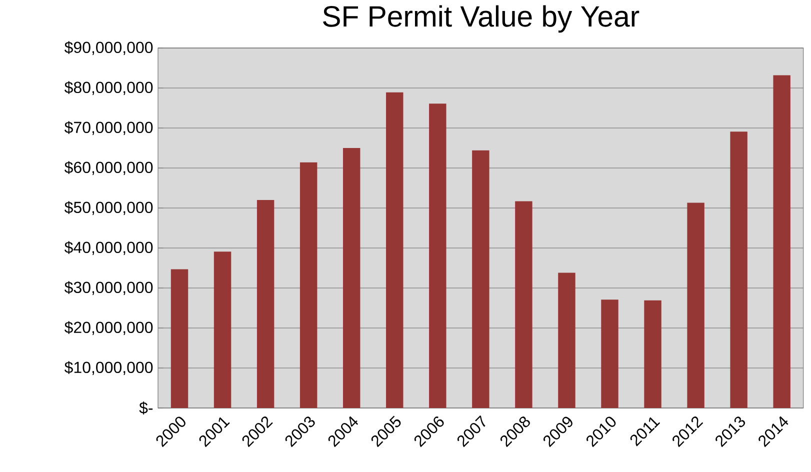 The width and height of the screenshot is (811, 472). I want to click on y-tick-label: $-, so click(146, 408).